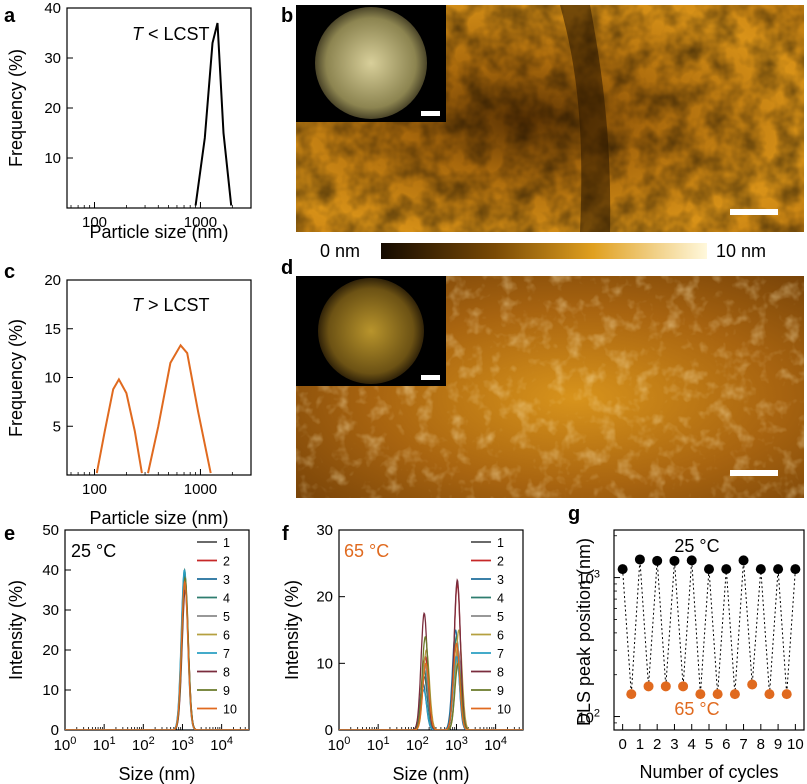 The height and width of the screenshot is (784, 807). I want to click on ylabel-c: Frequency (%), so click(16, 378).